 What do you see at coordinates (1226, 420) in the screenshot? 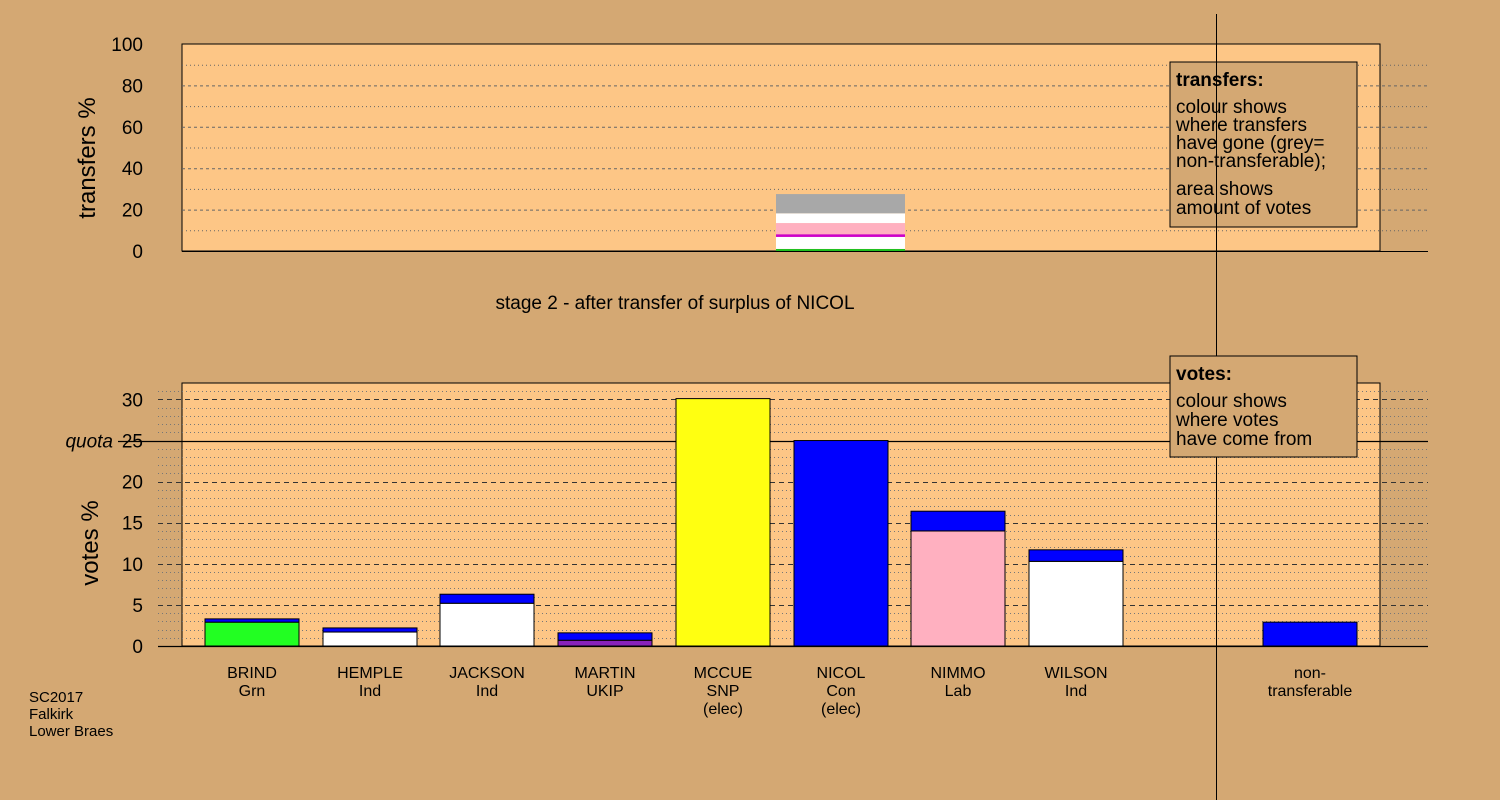
I see `votes-legend-line: where votes` at bounding box center [1226, 420].